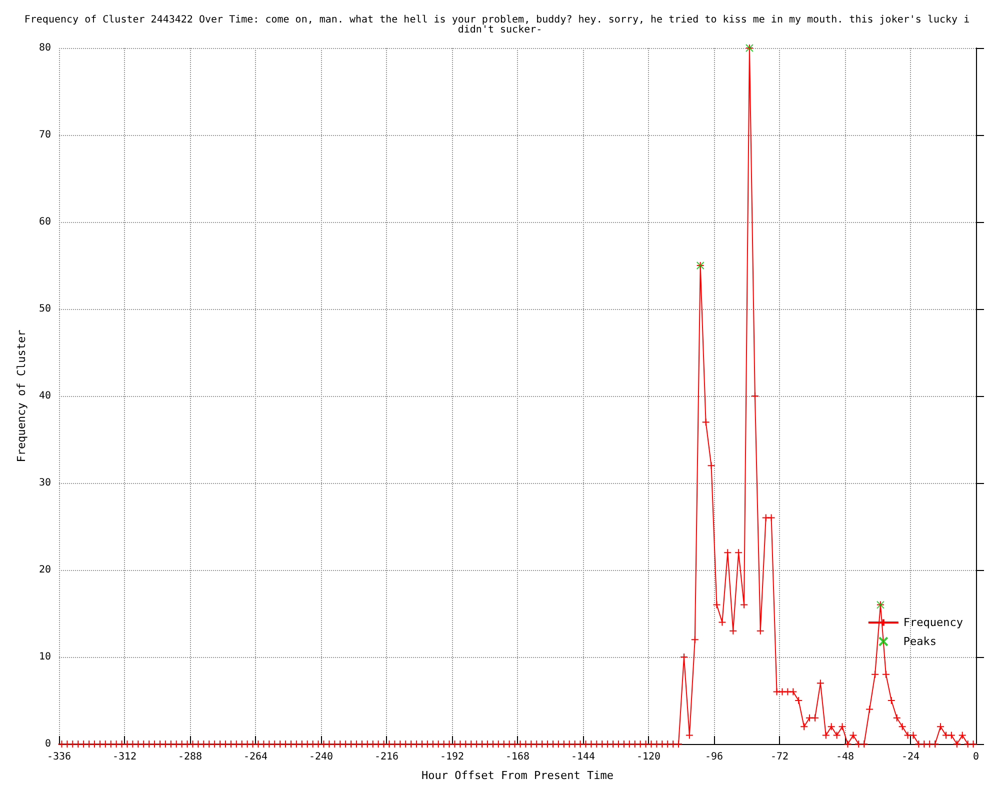 This screenshot has height=800, width=1000. Describe the element at coordinates (386, 757) in the screenshot. I see `x-tick-label: -216` at that location.